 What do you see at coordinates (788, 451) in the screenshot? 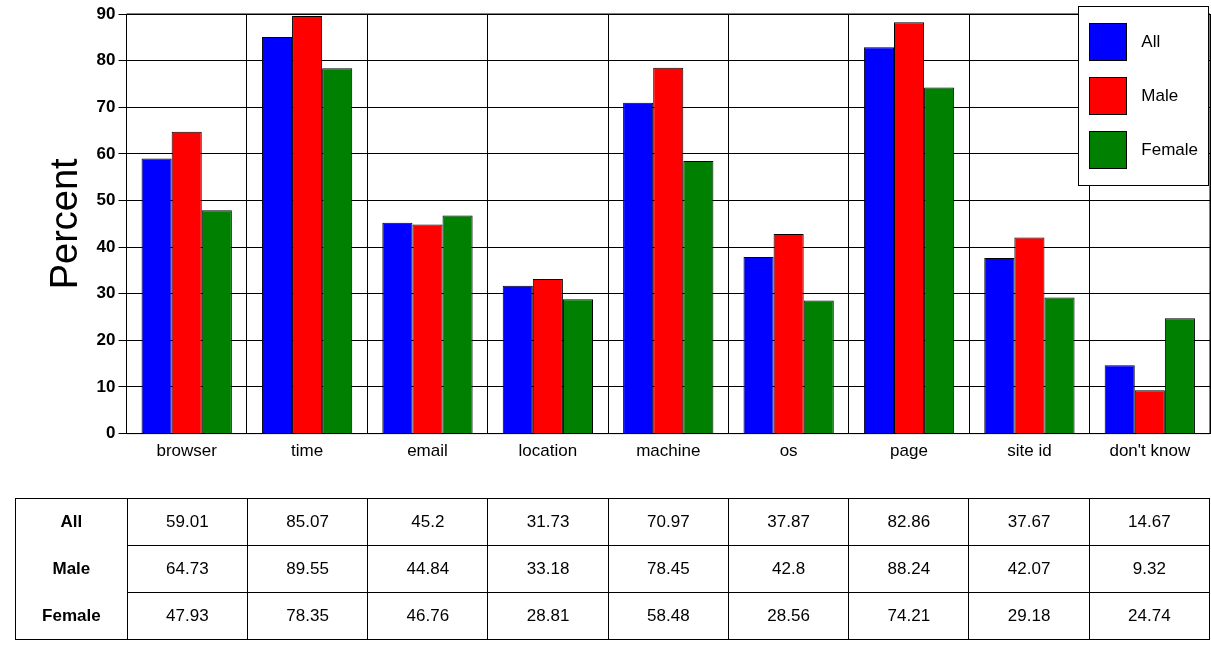
I see `x-tick-label: os` at bounding box center [788, 451].